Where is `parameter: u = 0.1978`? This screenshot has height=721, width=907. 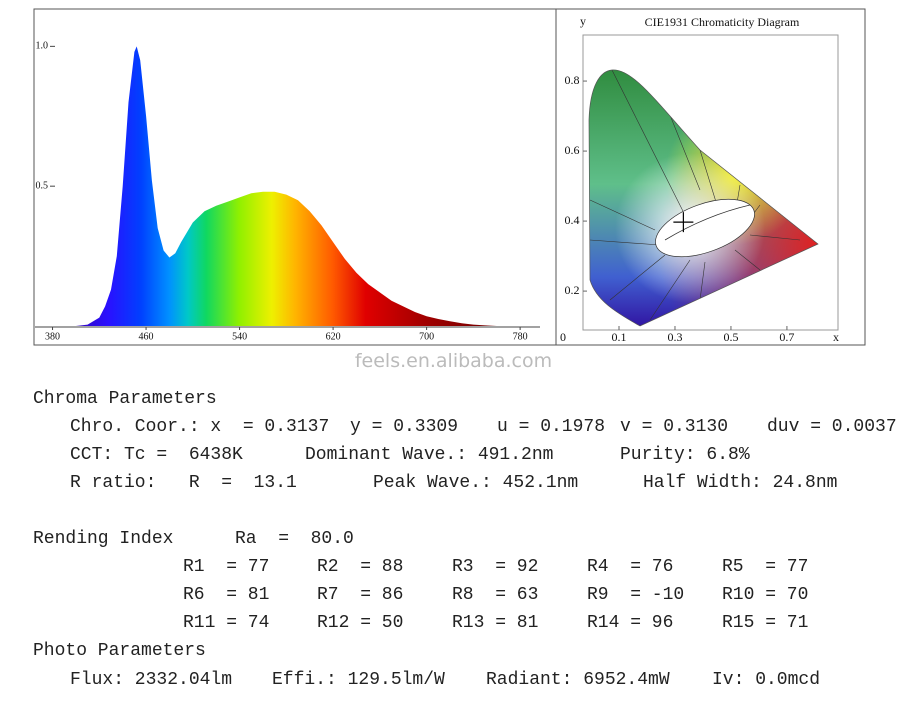 parameter: u = 0.1978 is located at coordinates (551, 427).